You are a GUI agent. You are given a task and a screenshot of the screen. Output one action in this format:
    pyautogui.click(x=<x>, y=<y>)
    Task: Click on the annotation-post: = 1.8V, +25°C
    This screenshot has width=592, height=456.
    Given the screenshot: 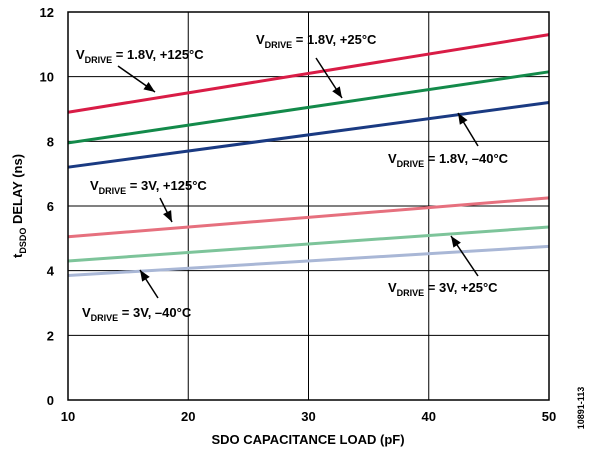 What is the action you would take?
    pyautogui.click(x=334, y=39)
    